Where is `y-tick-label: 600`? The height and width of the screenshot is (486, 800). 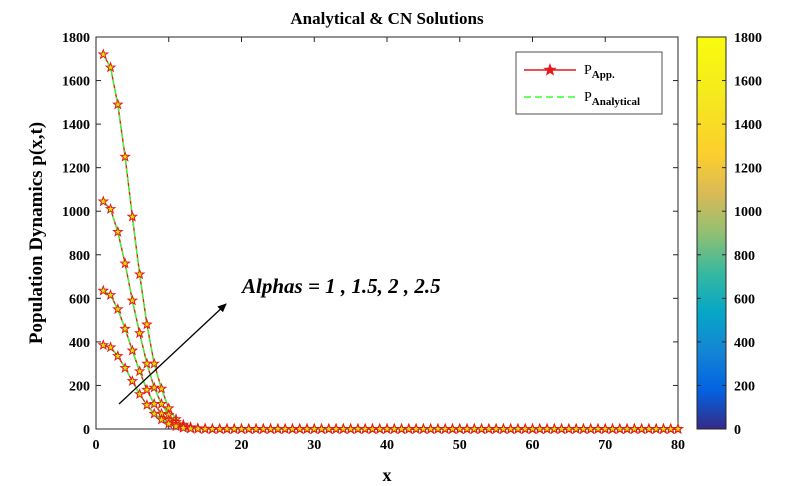 y-tick-label: 600 is located at coordinates (79, 299).